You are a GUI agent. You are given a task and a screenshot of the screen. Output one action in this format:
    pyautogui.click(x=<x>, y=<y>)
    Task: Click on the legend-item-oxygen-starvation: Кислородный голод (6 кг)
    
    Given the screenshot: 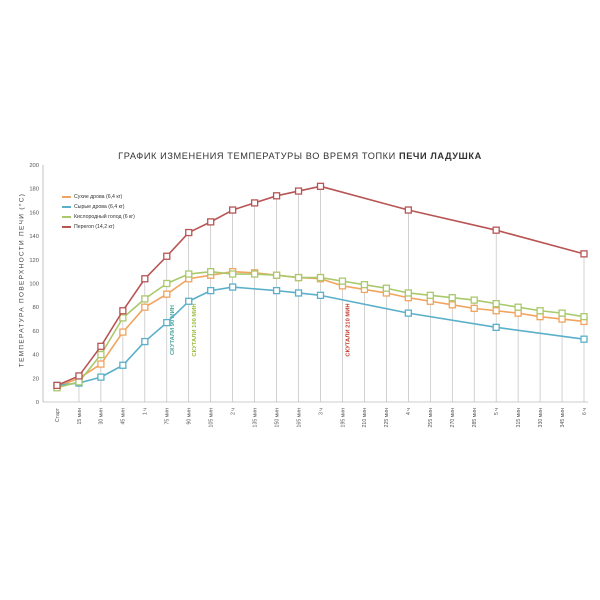 What is the action you would take?
    pyautogui.click(x=98, y=217)
    